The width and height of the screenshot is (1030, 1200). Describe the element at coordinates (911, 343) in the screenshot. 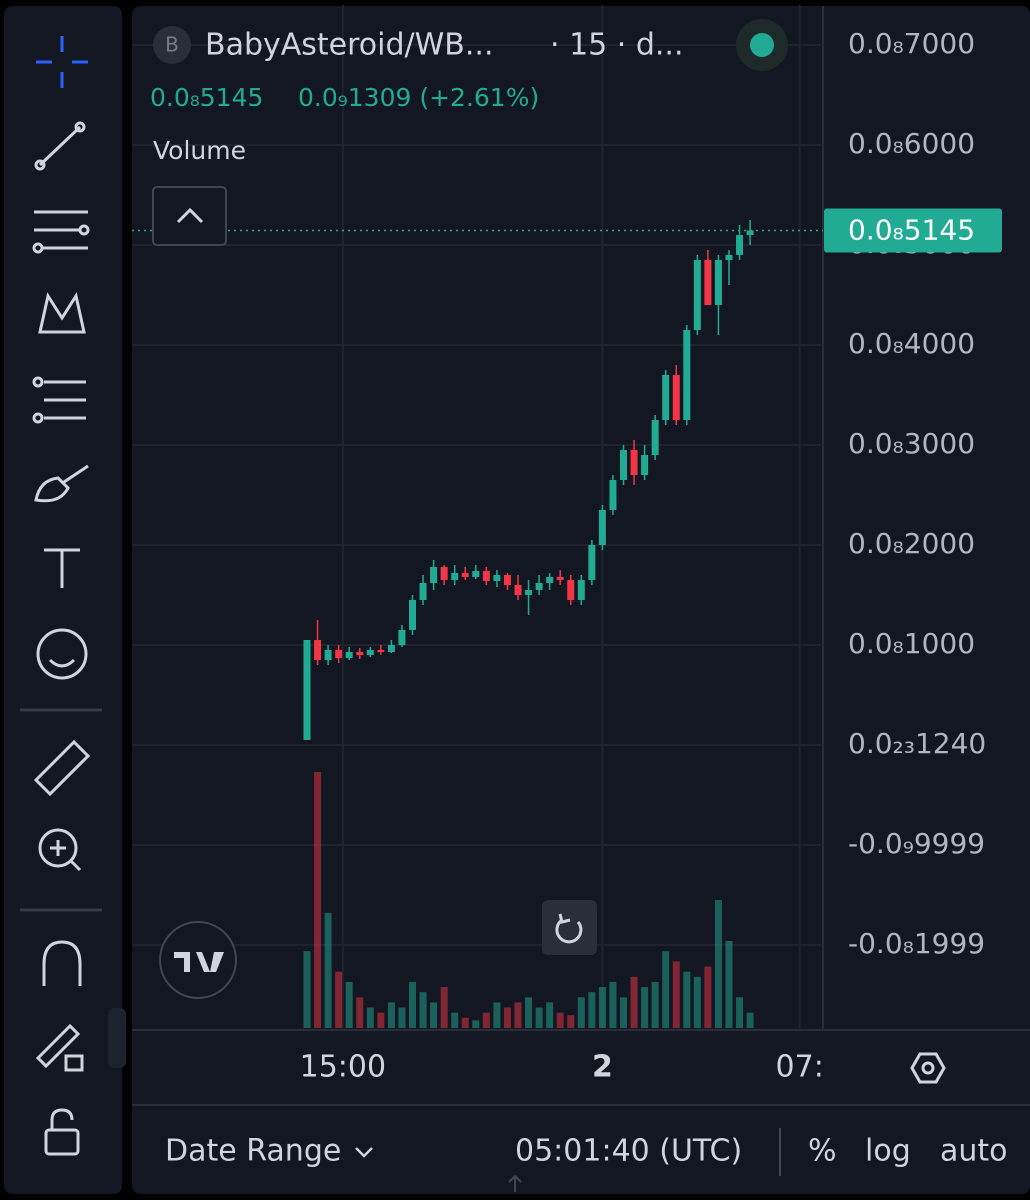

I see `y-tick-label: 0.0₈4000` at that location.